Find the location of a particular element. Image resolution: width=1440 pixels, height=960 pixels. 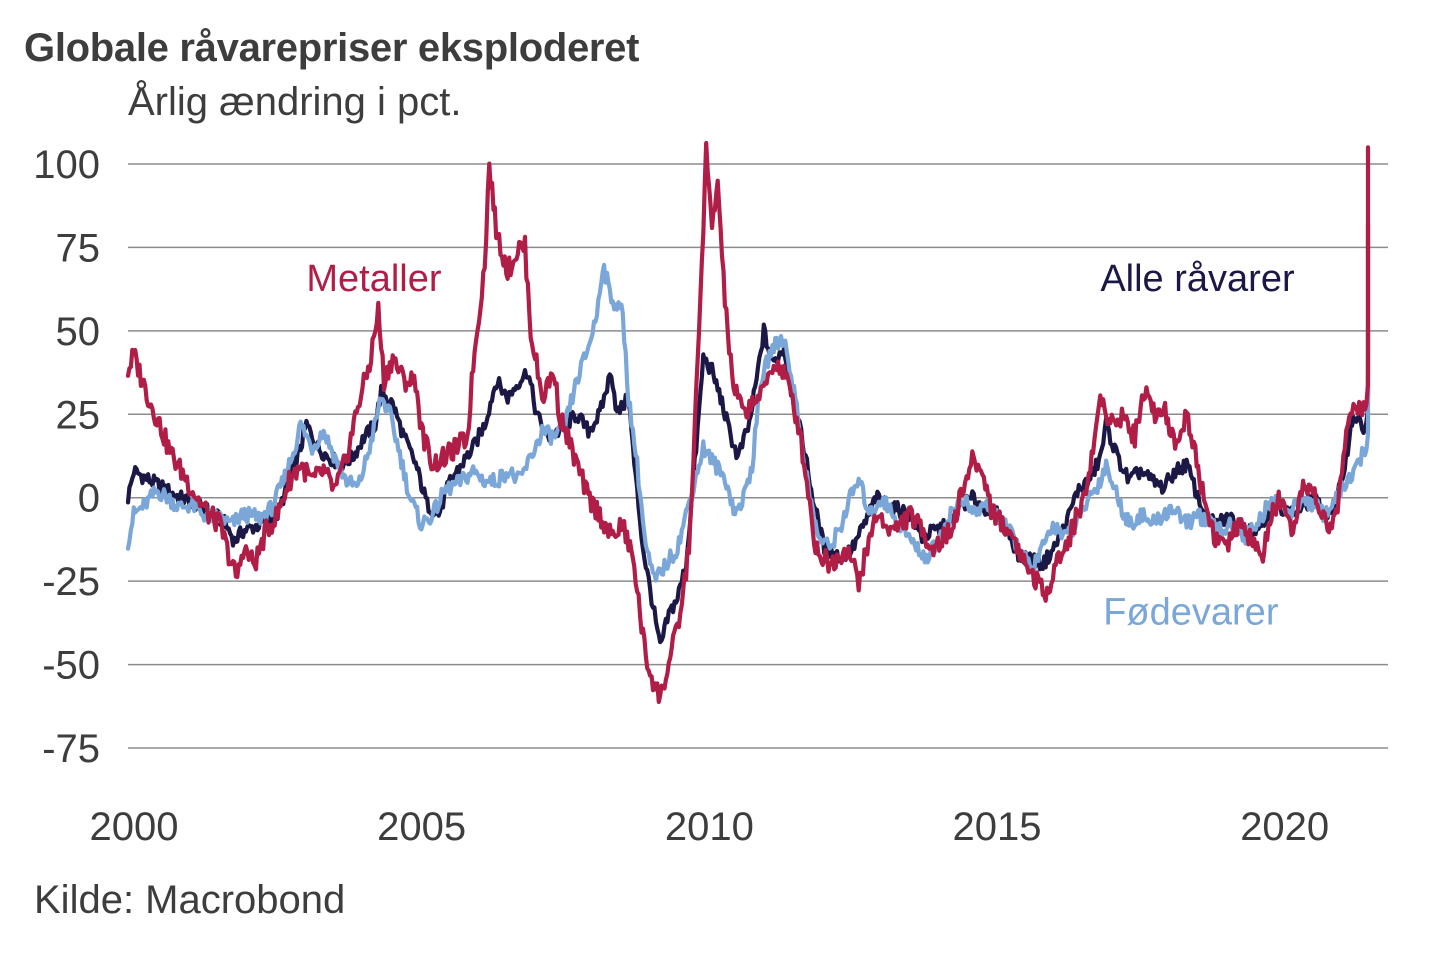

x-tick-label: 2020 is located at coordinates (1284, 827).